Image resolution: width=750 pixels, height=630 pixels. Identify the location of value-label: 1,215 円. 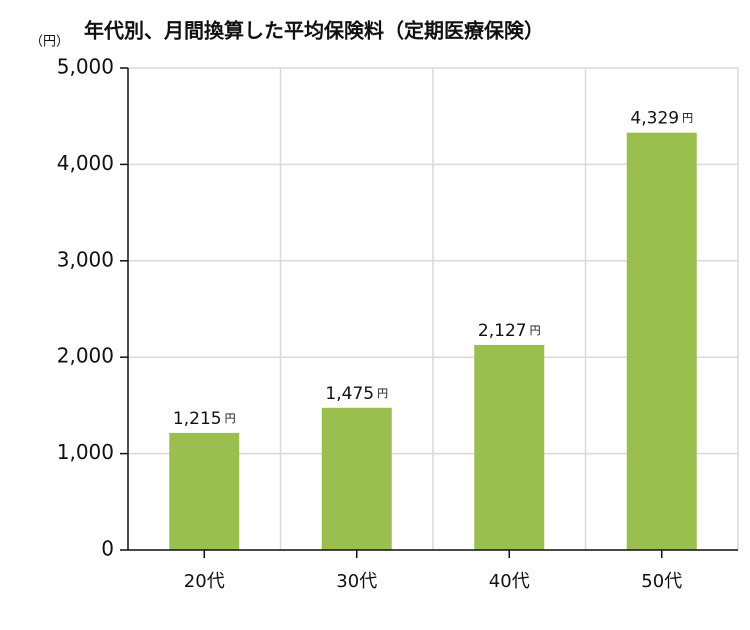
(204, 419).